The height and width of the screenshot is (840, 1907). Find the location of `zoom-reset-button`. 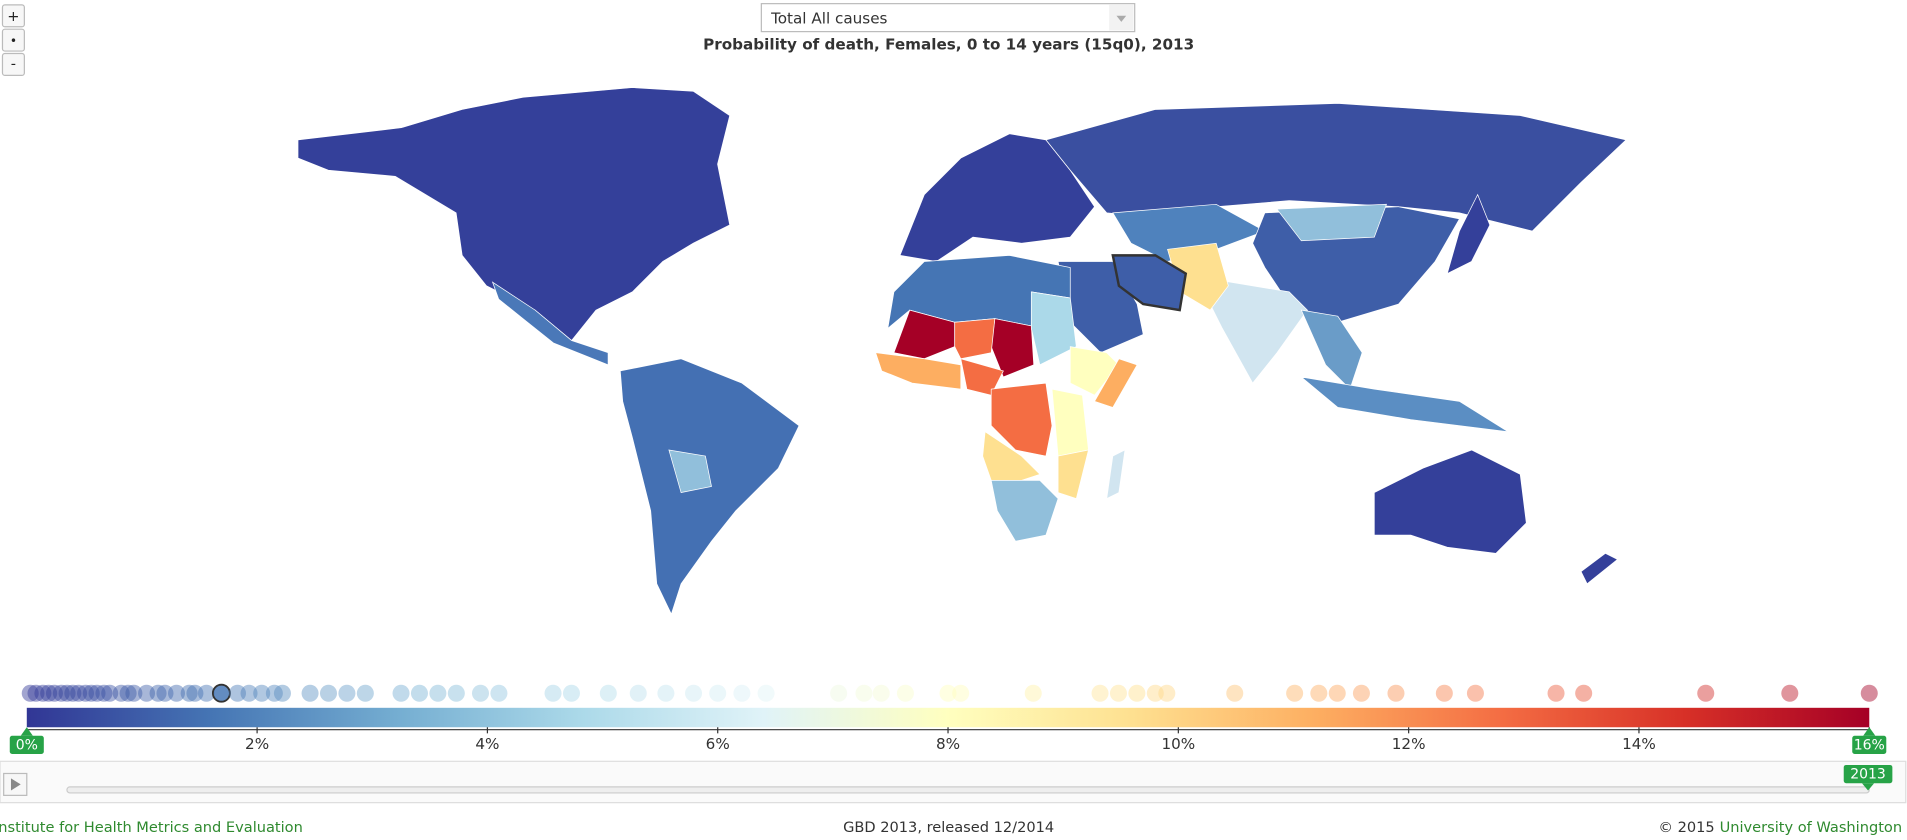

zoom-reset-button is located at coordinates (13, 40).